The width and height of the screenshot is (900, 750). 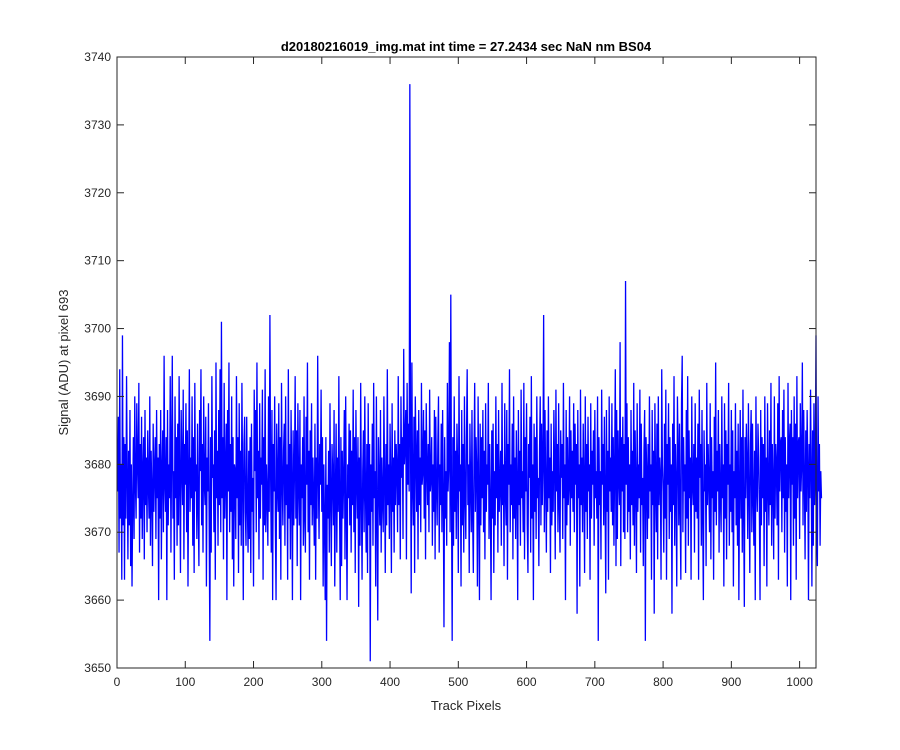 What do you see at coordinates (97, 396) in the screenshot?
I see `y-tick-label: 3690` at bounding box center [97, 396].